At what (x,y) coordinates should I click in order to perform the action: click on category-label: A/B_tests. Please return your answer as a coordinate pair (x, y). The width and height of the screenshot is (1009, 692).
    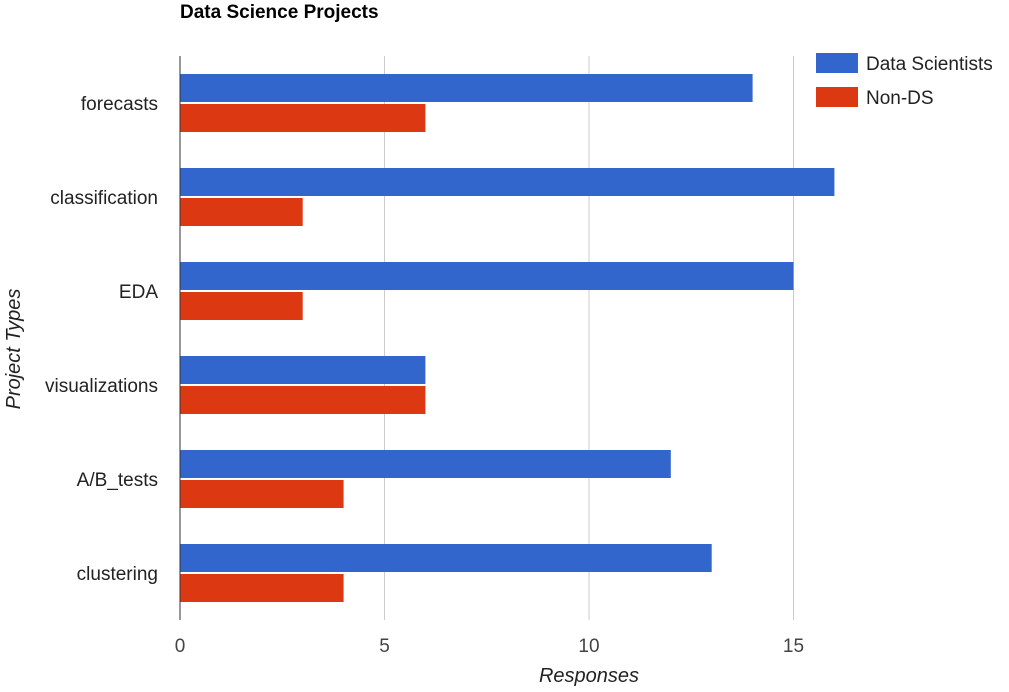
    Looking at the image, I should click on (117, 480).